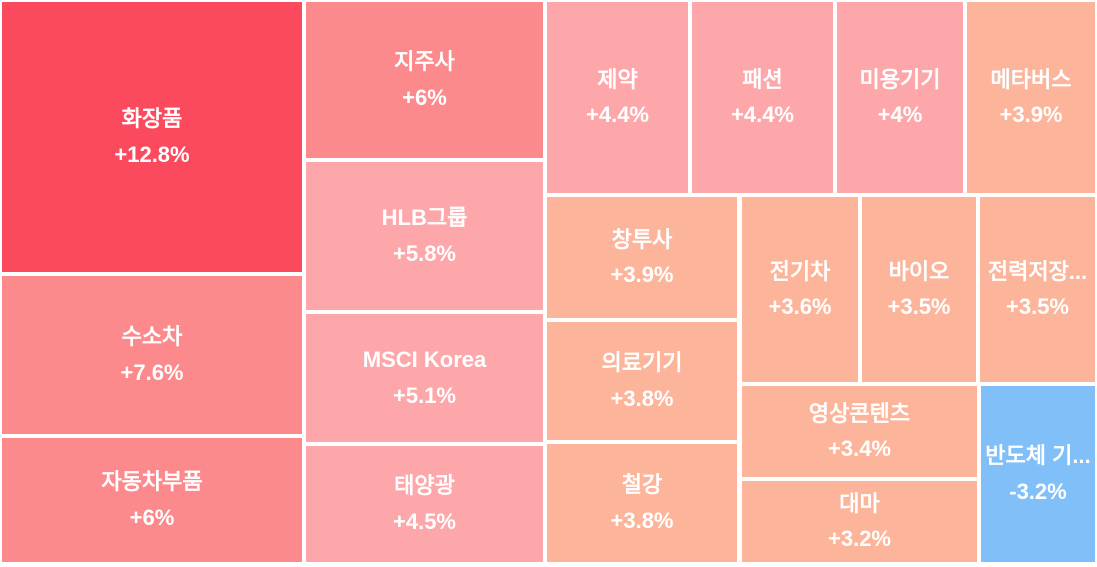 The width and height of the screenshot is (1097, 567). I want to click on tile-sector-label: 영상콘텐츠, so click(859, 413).